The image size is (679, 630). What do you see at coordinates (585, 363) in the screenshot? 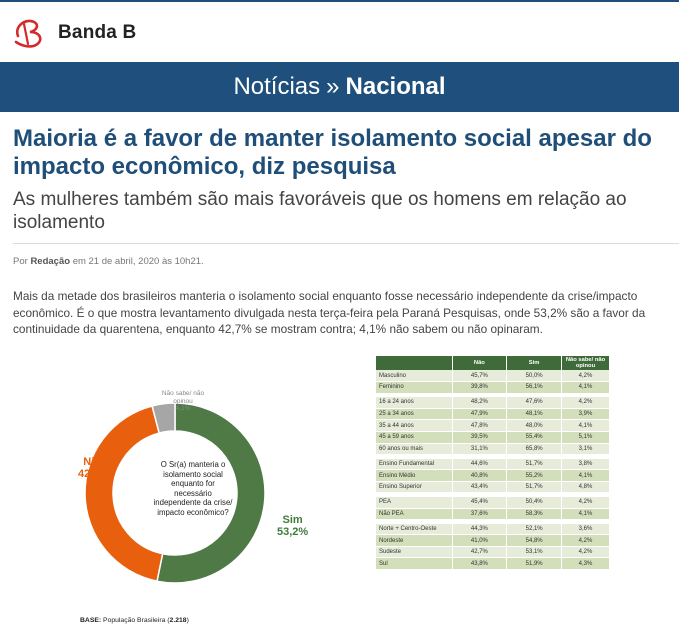
I see `col-header-nao-sabe: Não sabe/ não opinou` at bounding box center [585, 363].